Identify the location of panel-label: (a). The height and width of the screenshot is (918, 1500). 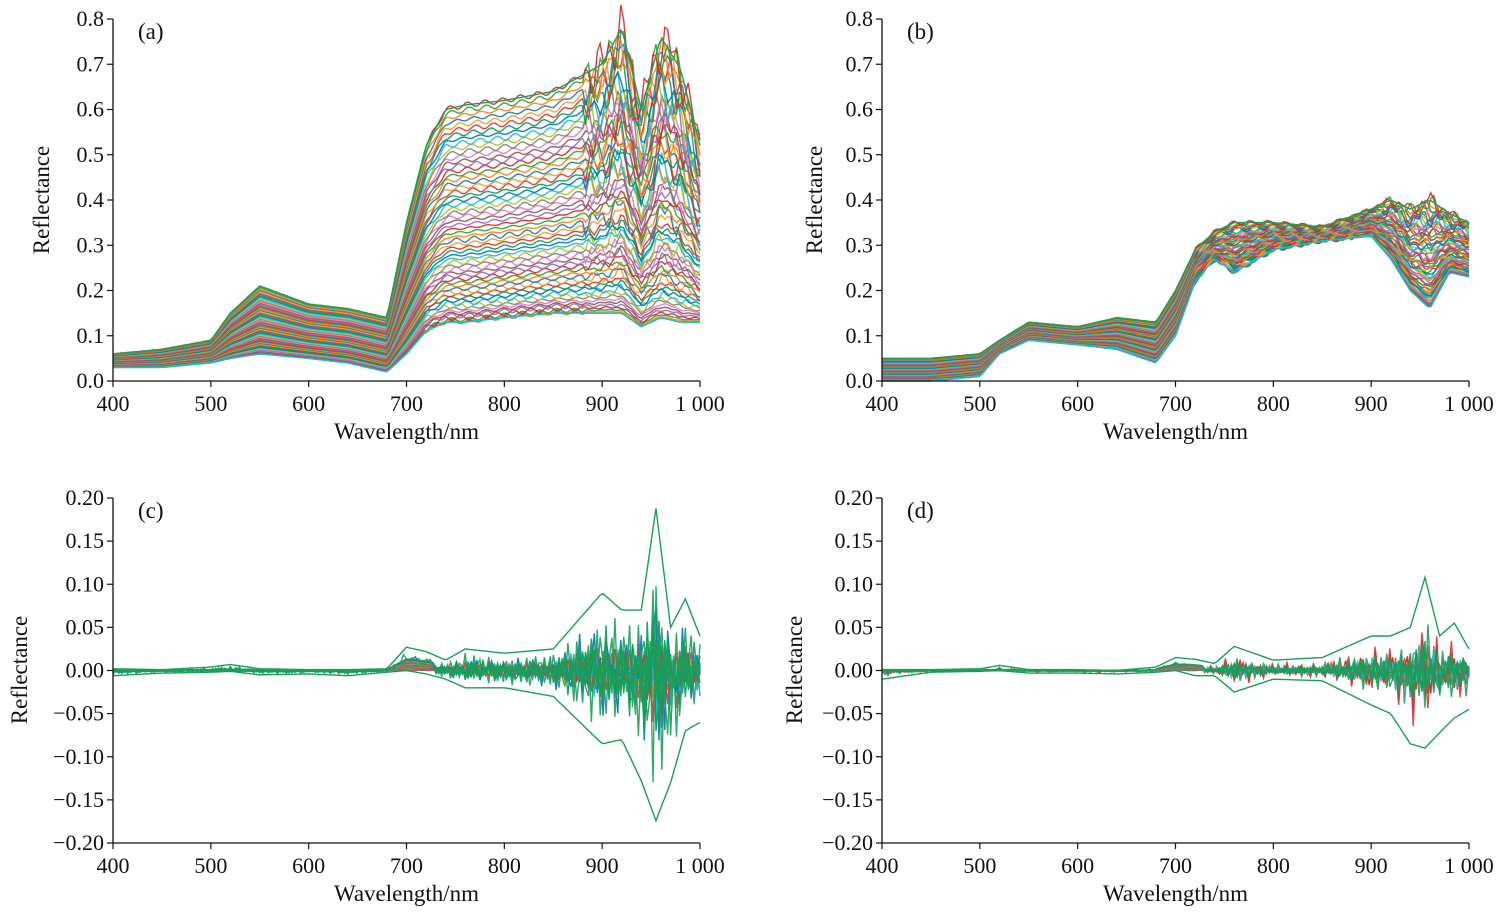
(151, 31).